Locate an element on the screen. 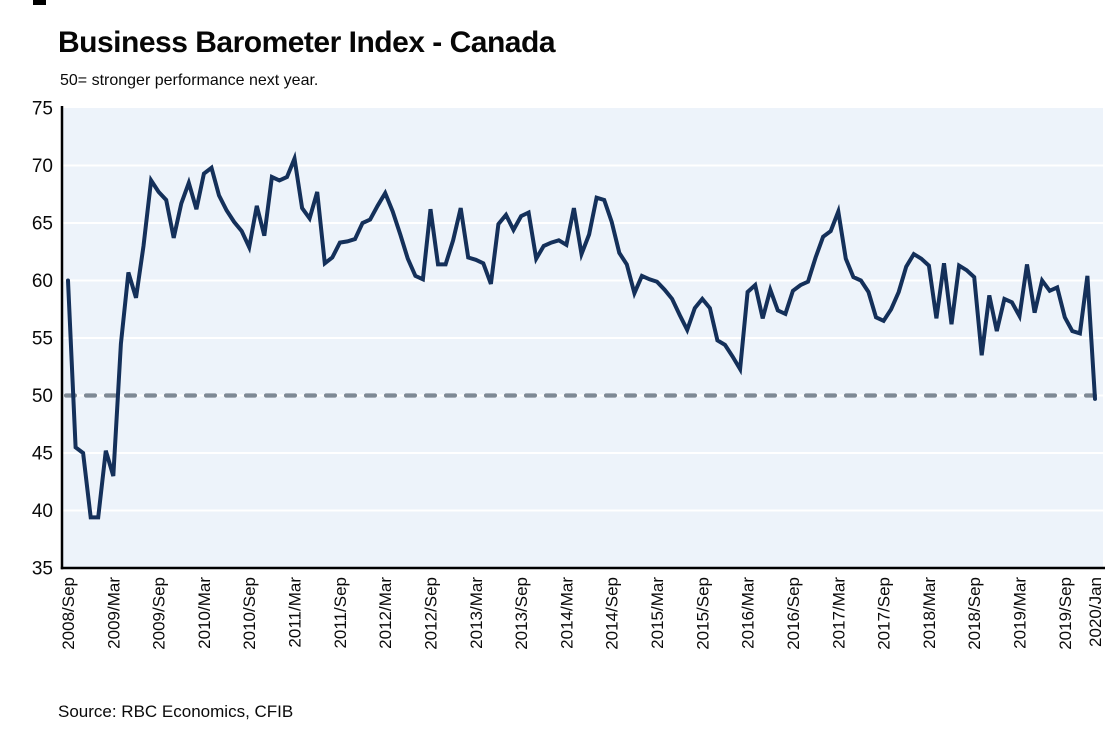 This screenshot has width=1120, height=740. x-tick-label-2011-Sep: 2011/Sep is located at coordinates (340, 613).